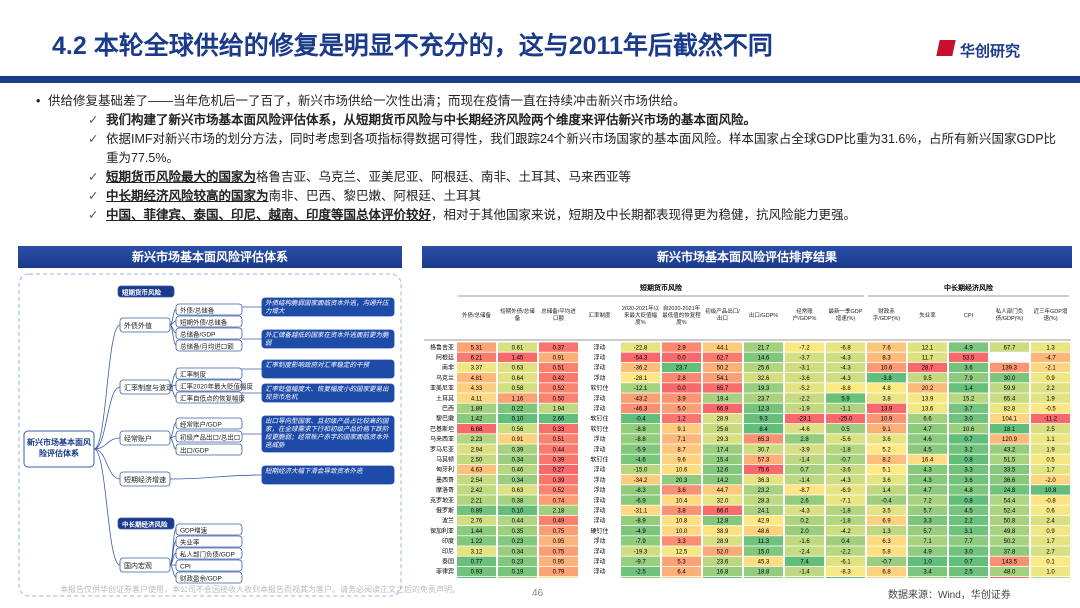  I want to click on cell-value: 25.6, so click(764, 369).